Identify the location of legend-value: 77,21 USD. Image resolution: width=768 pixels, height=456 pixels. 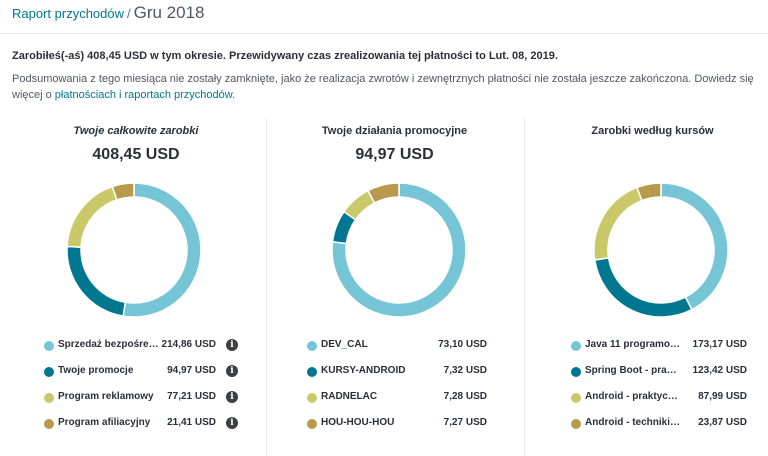
(191, 396).